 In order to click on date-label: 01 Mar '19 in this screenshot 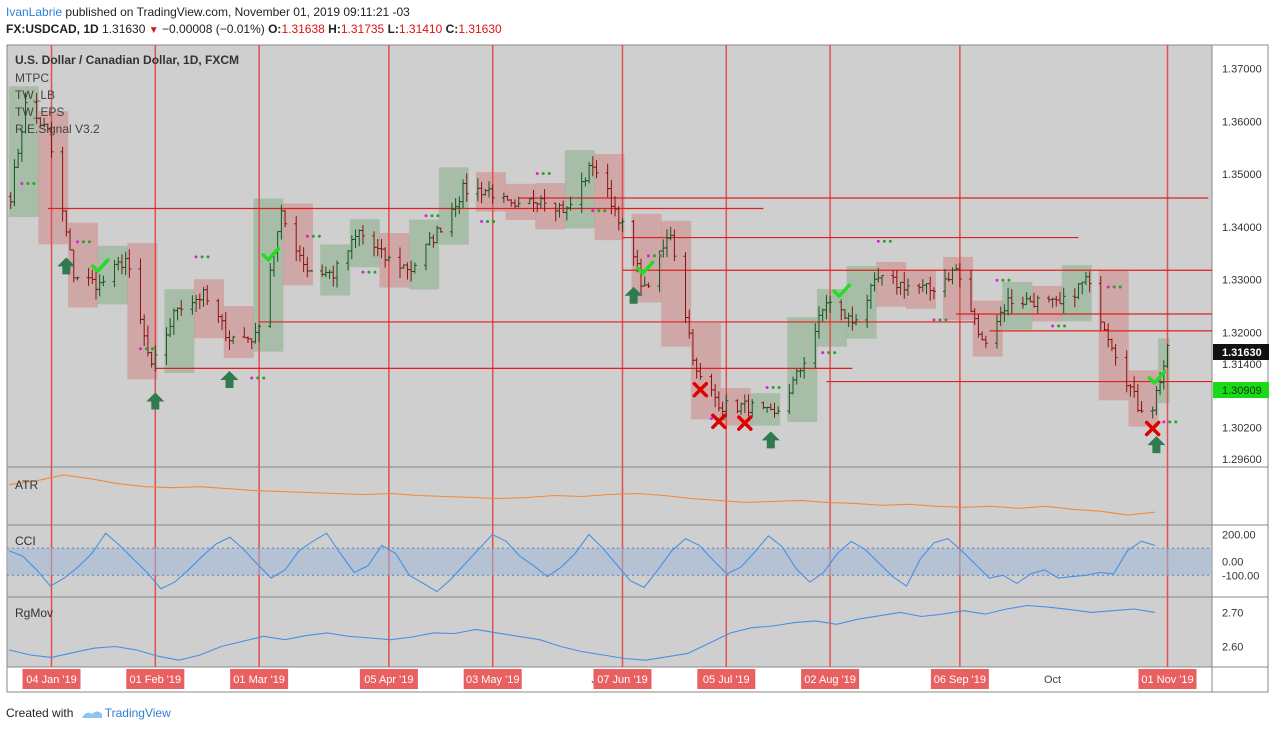, I will do `click(259, 680)`.